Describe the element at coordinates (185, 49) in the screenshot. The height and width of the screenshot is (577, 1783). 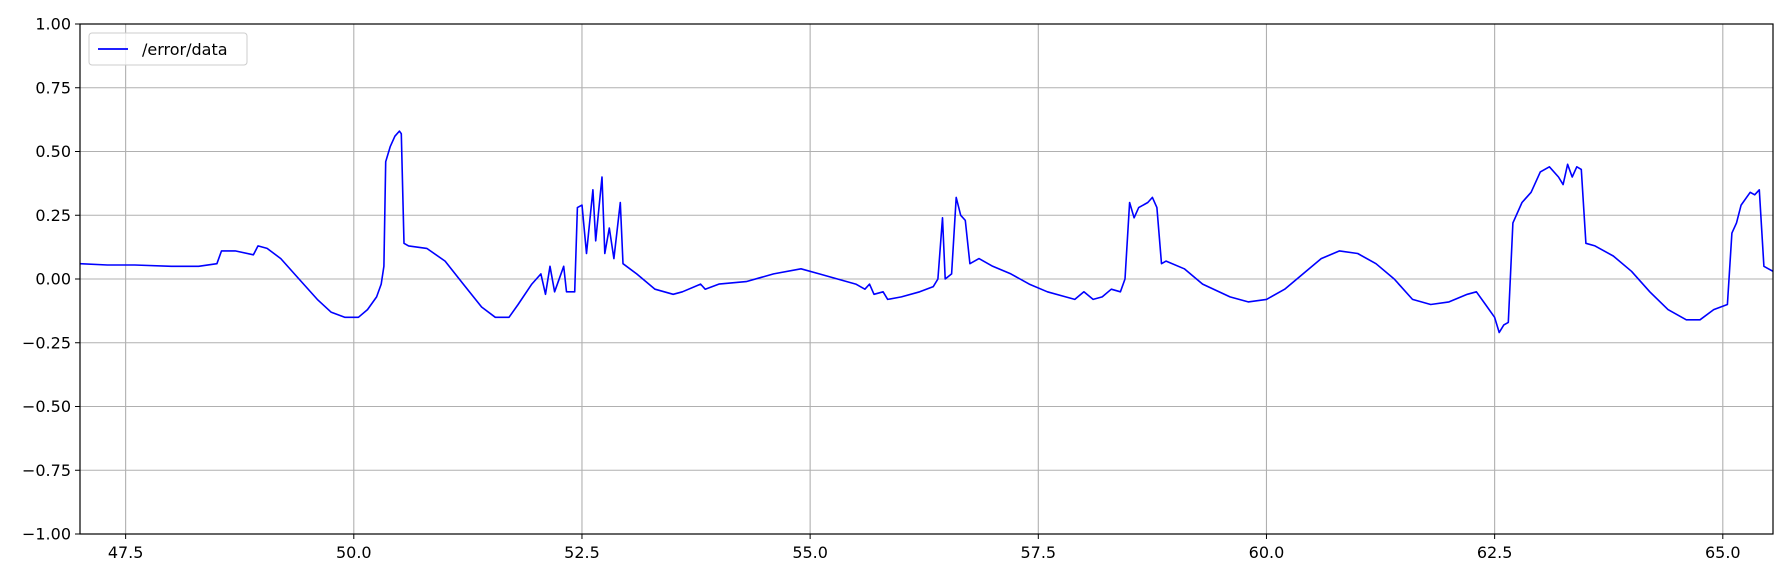
I see `legend-label: /error/data` at that location.